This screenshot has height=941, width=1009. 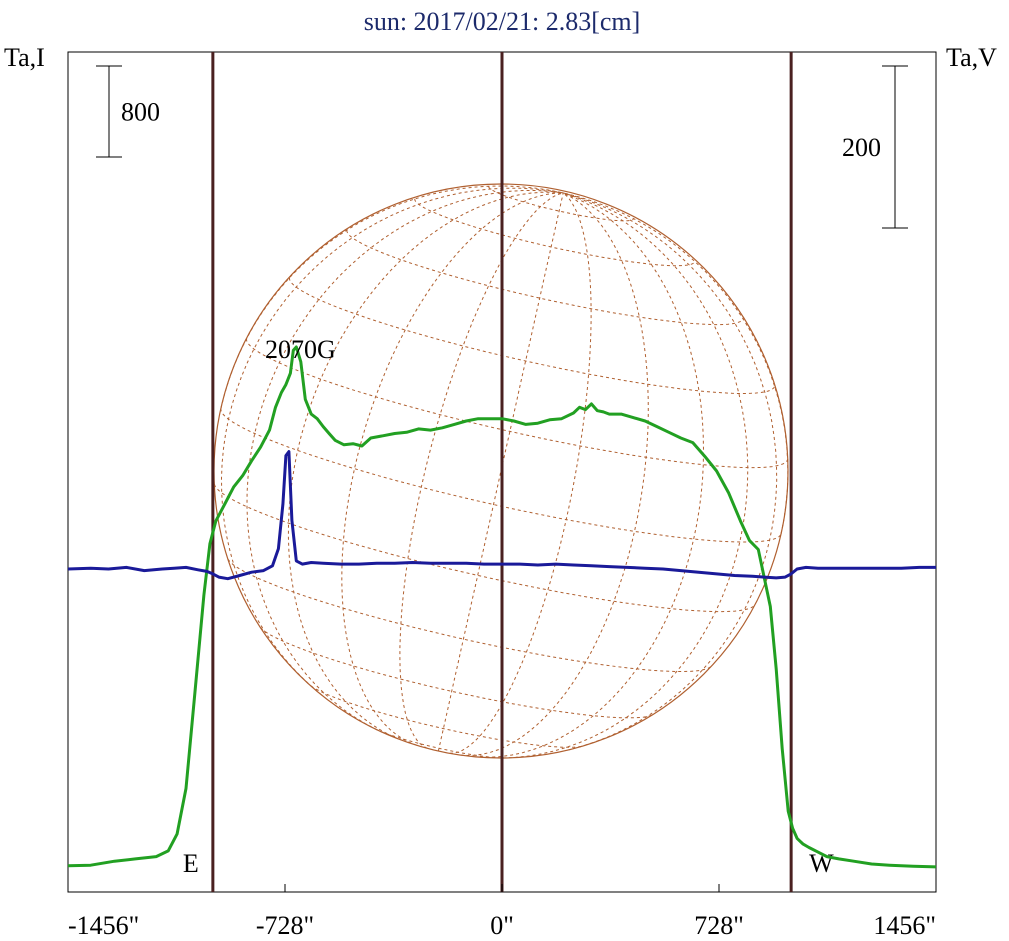 I want to click on series-line-polarization, so click(x=501, y=515).